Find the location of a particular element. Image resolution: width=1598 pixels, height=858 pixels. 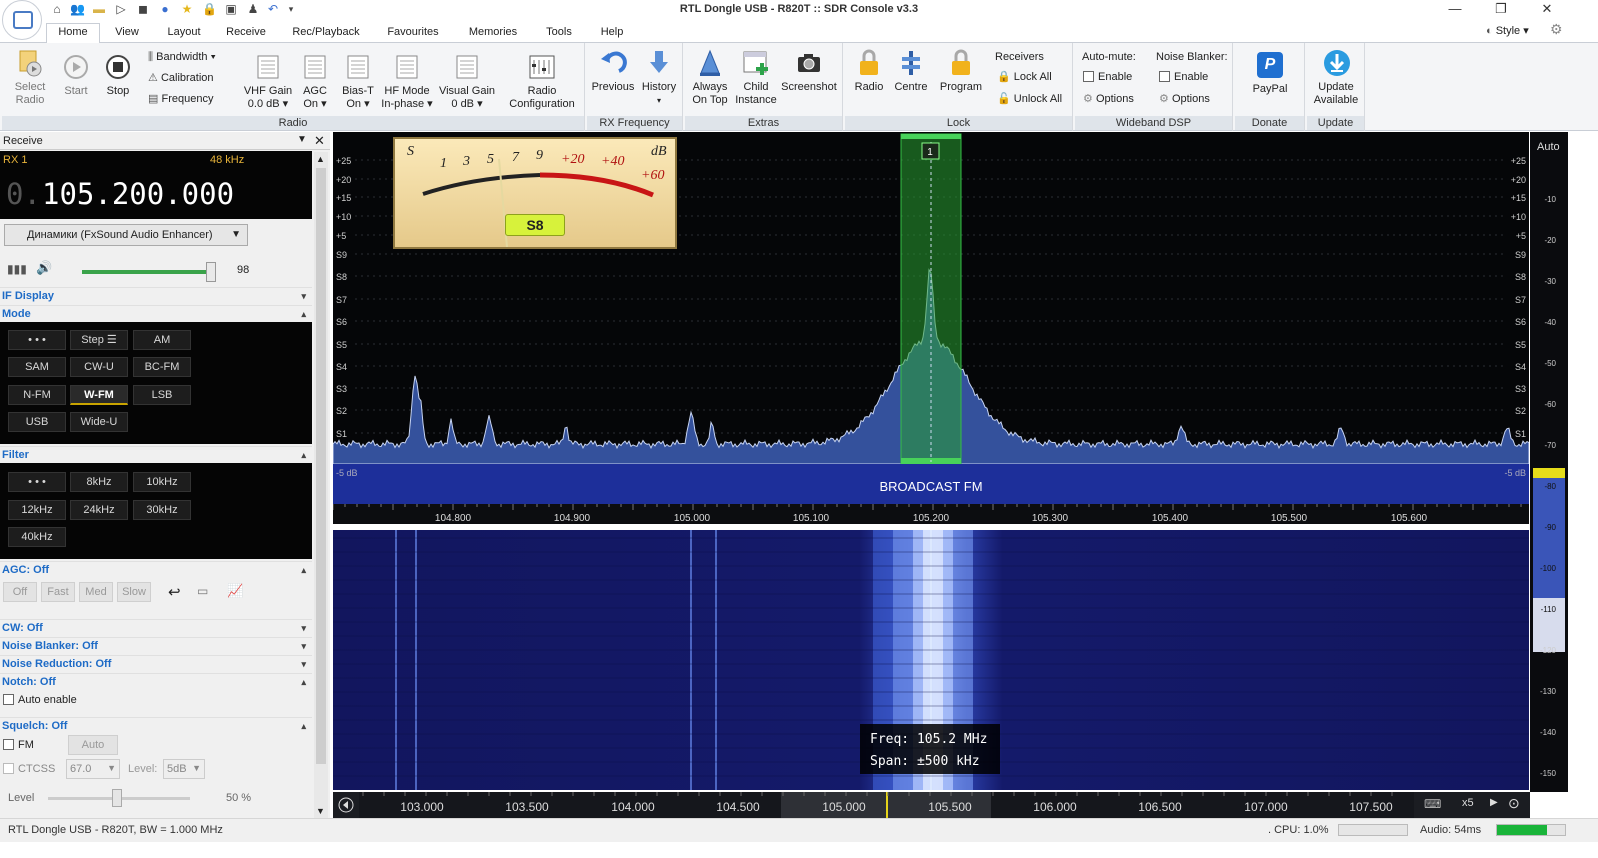

previous-button: Previous is located at coordinates (613, 71).